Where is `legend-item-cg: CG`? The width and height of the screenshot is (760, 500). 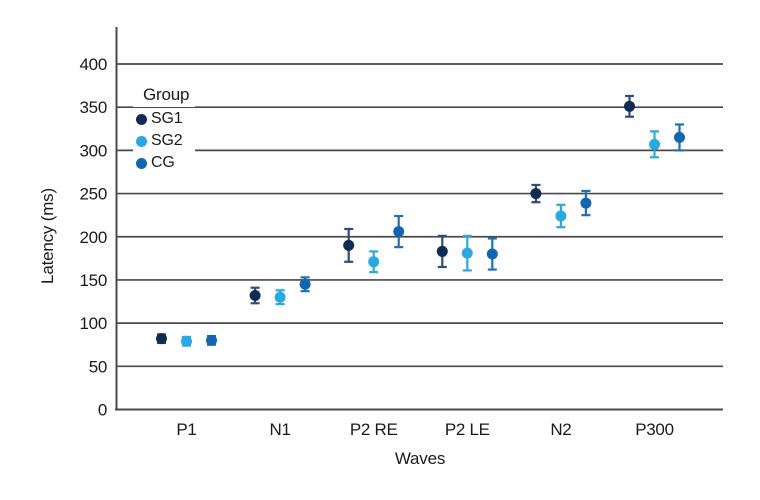 legend-item-cg: CG is located at coordinates (164, 163).